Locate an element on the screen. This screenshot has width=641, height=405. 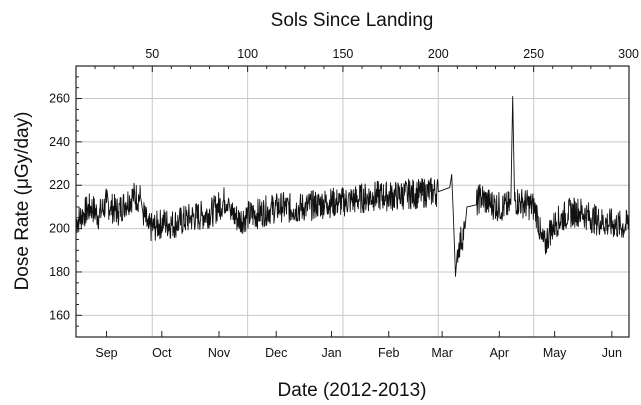
month-tick-label: Feb is located at coordinates (389, 353).